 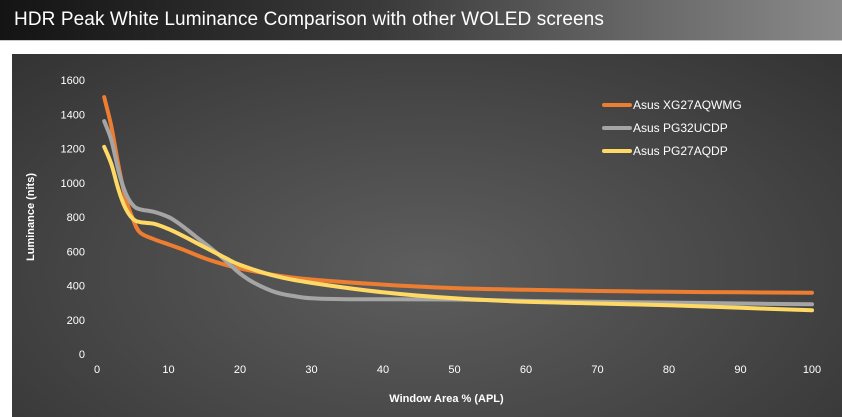 What do you see at coordinates (76, 287) in the screenshot?
I see `y-tick-label: 400` at bounding box center [76, 287].